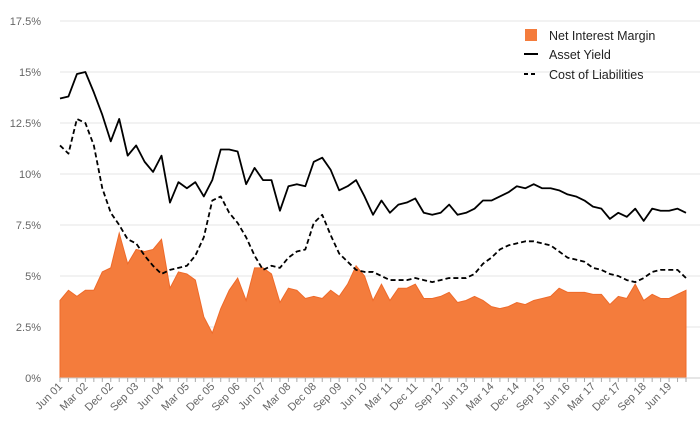 This screenshot has height=433, width=700. I want to click on y-tick-label: 2.5%, so click(28, 328).